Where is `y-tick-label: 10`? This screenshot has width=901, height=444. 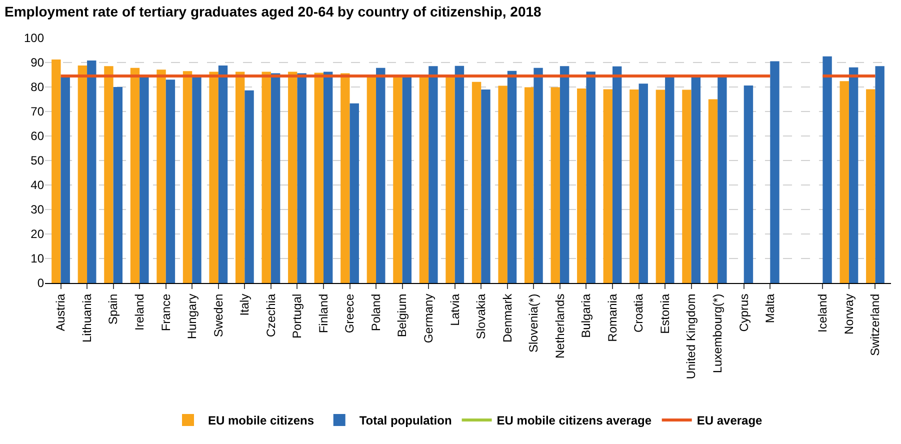 y-tick-label: 10 is located at coordinates (37, 259).